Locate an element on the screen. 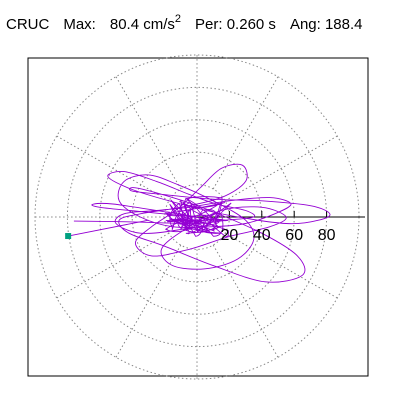  tick-label-40: 40 is located at coordinates (262, 235).